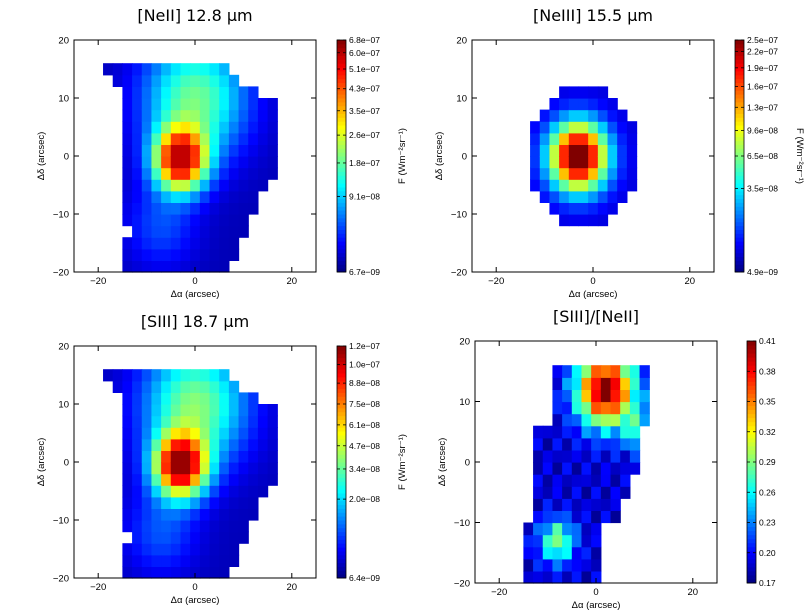 This screenshot has width=805, height=611. What do you see at coordinates (462, 523) in the screenshot?
I see `y-tick-label: −10` at bounding box center [462, 523].